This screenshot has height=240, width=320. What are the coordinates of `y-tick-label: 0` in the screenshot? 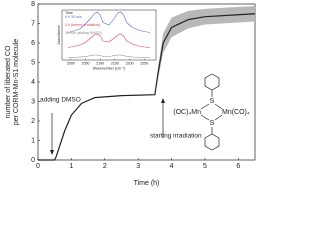 It's located at (33, 160).